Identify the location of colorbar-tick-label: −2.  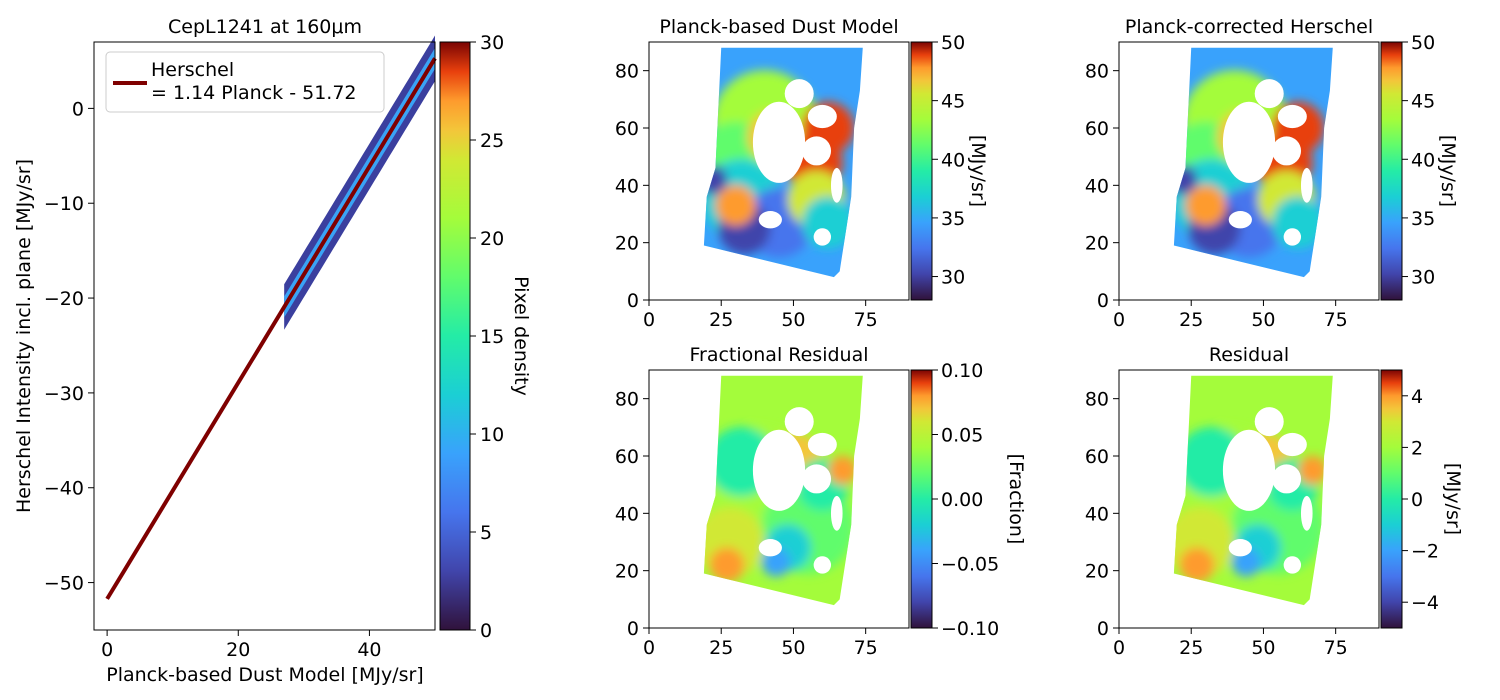
(1425, 552).